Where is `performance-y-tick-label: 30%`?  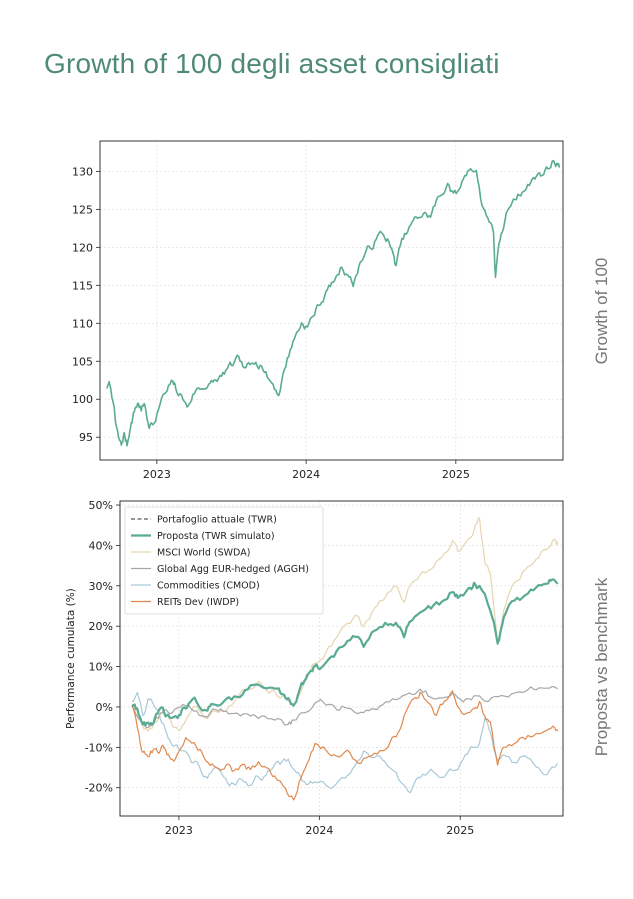 performance-y-tick-label: 30% is located at coordinates (101, 586).